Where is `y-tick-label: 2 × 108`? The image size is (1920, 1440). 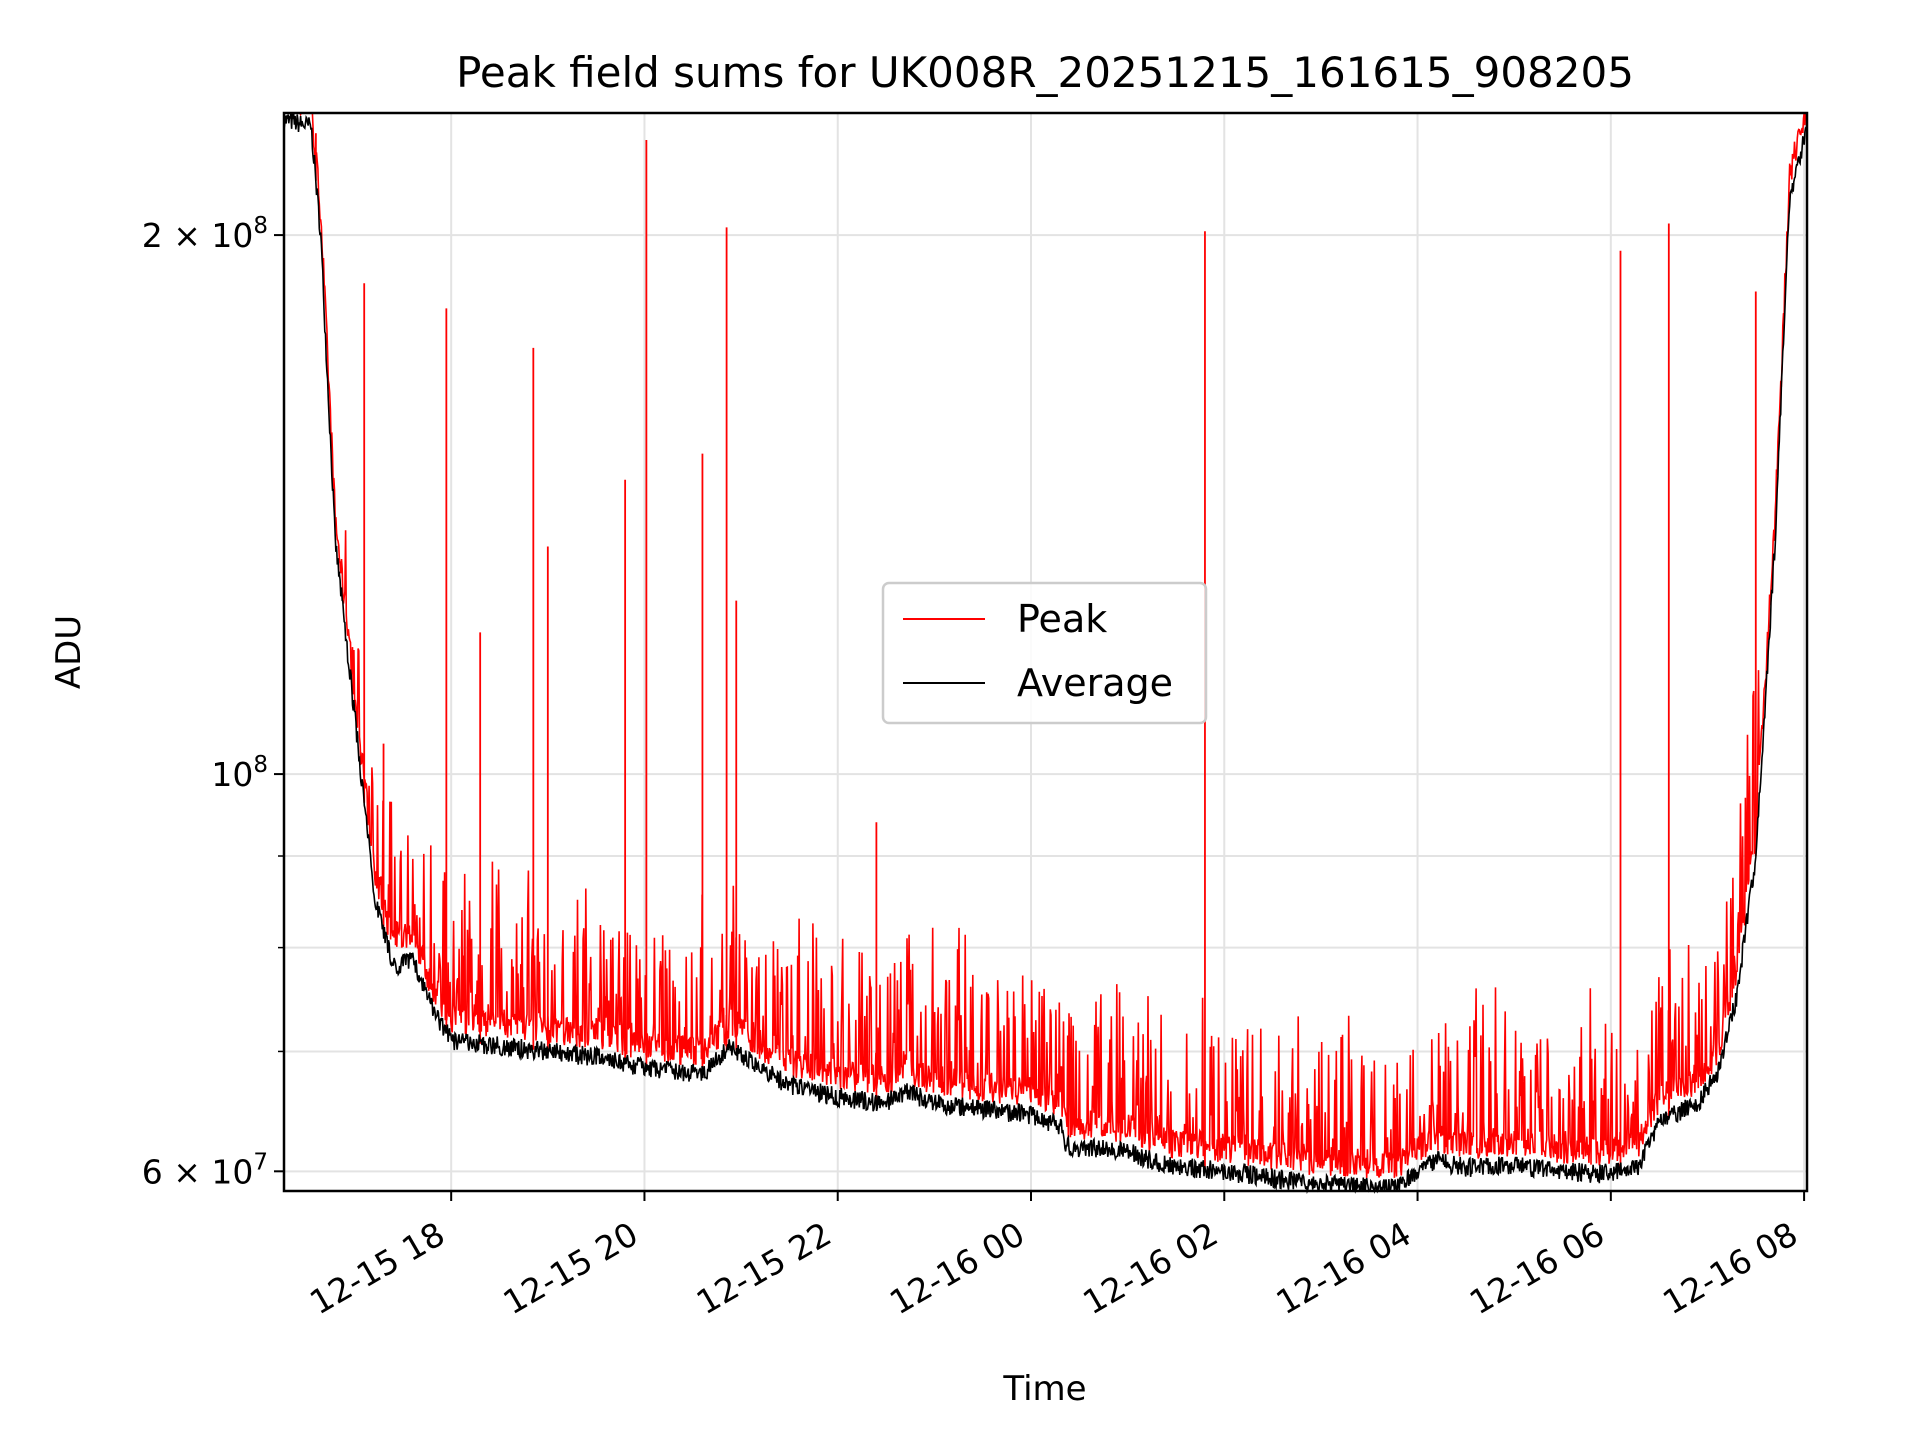
y-tick-label: 2 × 108 is located at coordinates (205, 234).